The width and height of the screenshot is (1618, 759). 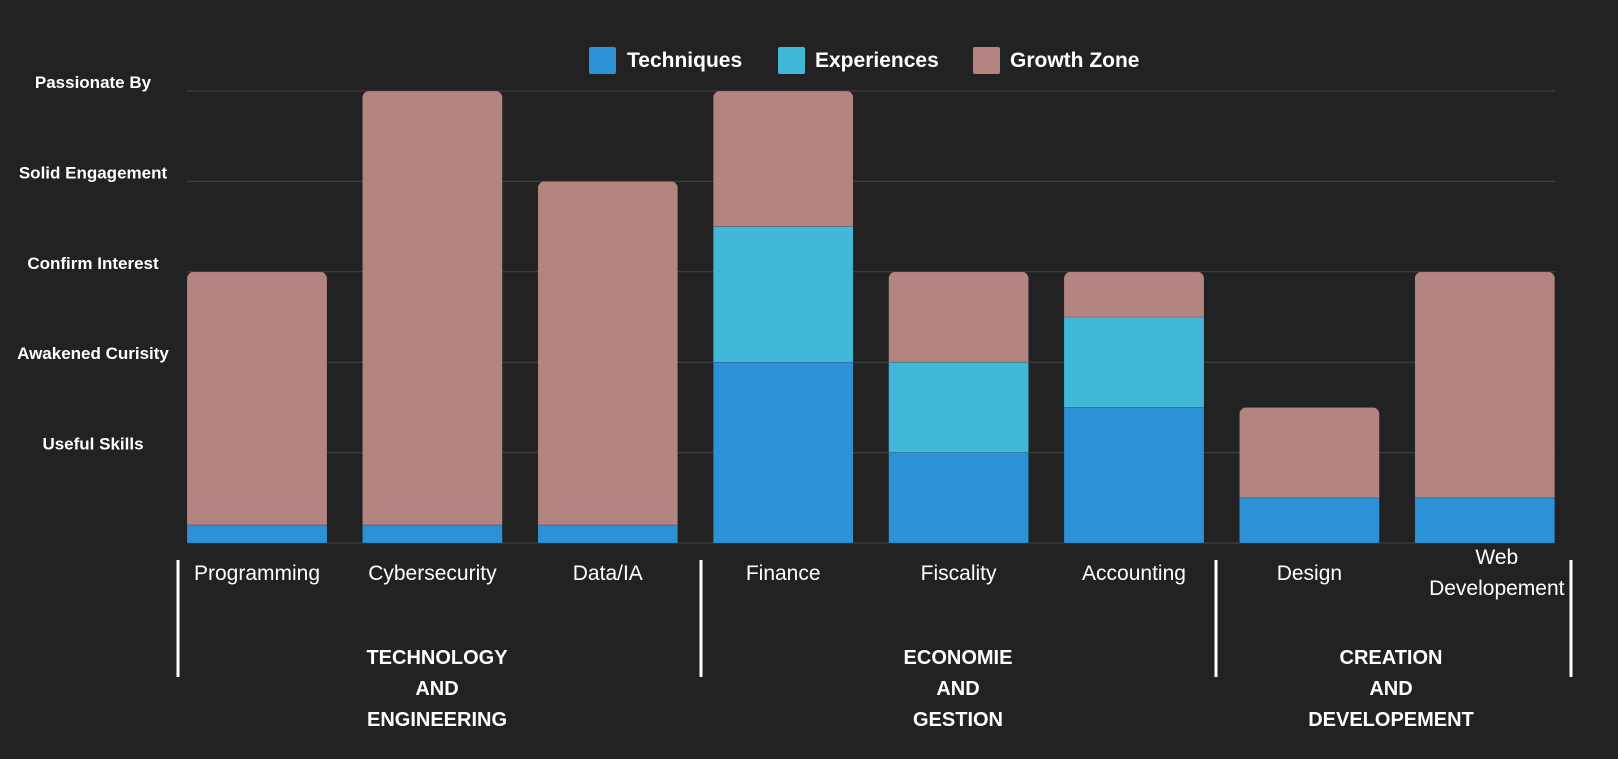 What do you see at coordinates (93, 82) in the screenshot?
I see `y-tick-label: Passionate By` at bounding box center [93, 82].